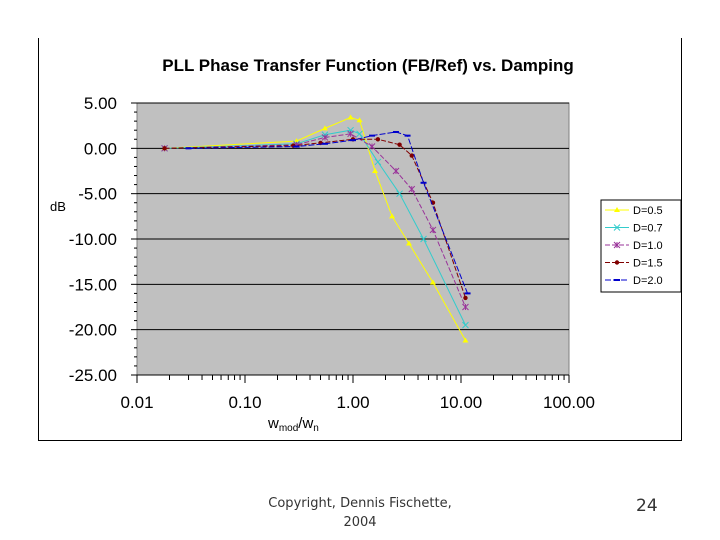 This screenshot has height=540, width=720. What do you see at coordinates (100, 103) in the screenshot?
I see `y-tick-label: 5.00` at bounding box center [100, 103].